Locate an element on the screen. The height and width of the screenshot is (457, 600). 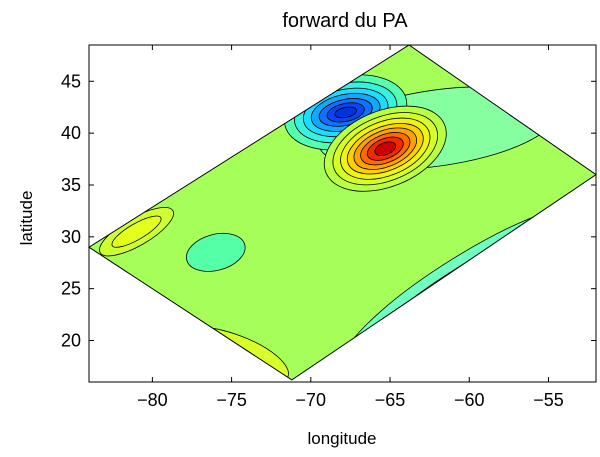
y-tick-label: 35 is located at coordinates (71, 185).